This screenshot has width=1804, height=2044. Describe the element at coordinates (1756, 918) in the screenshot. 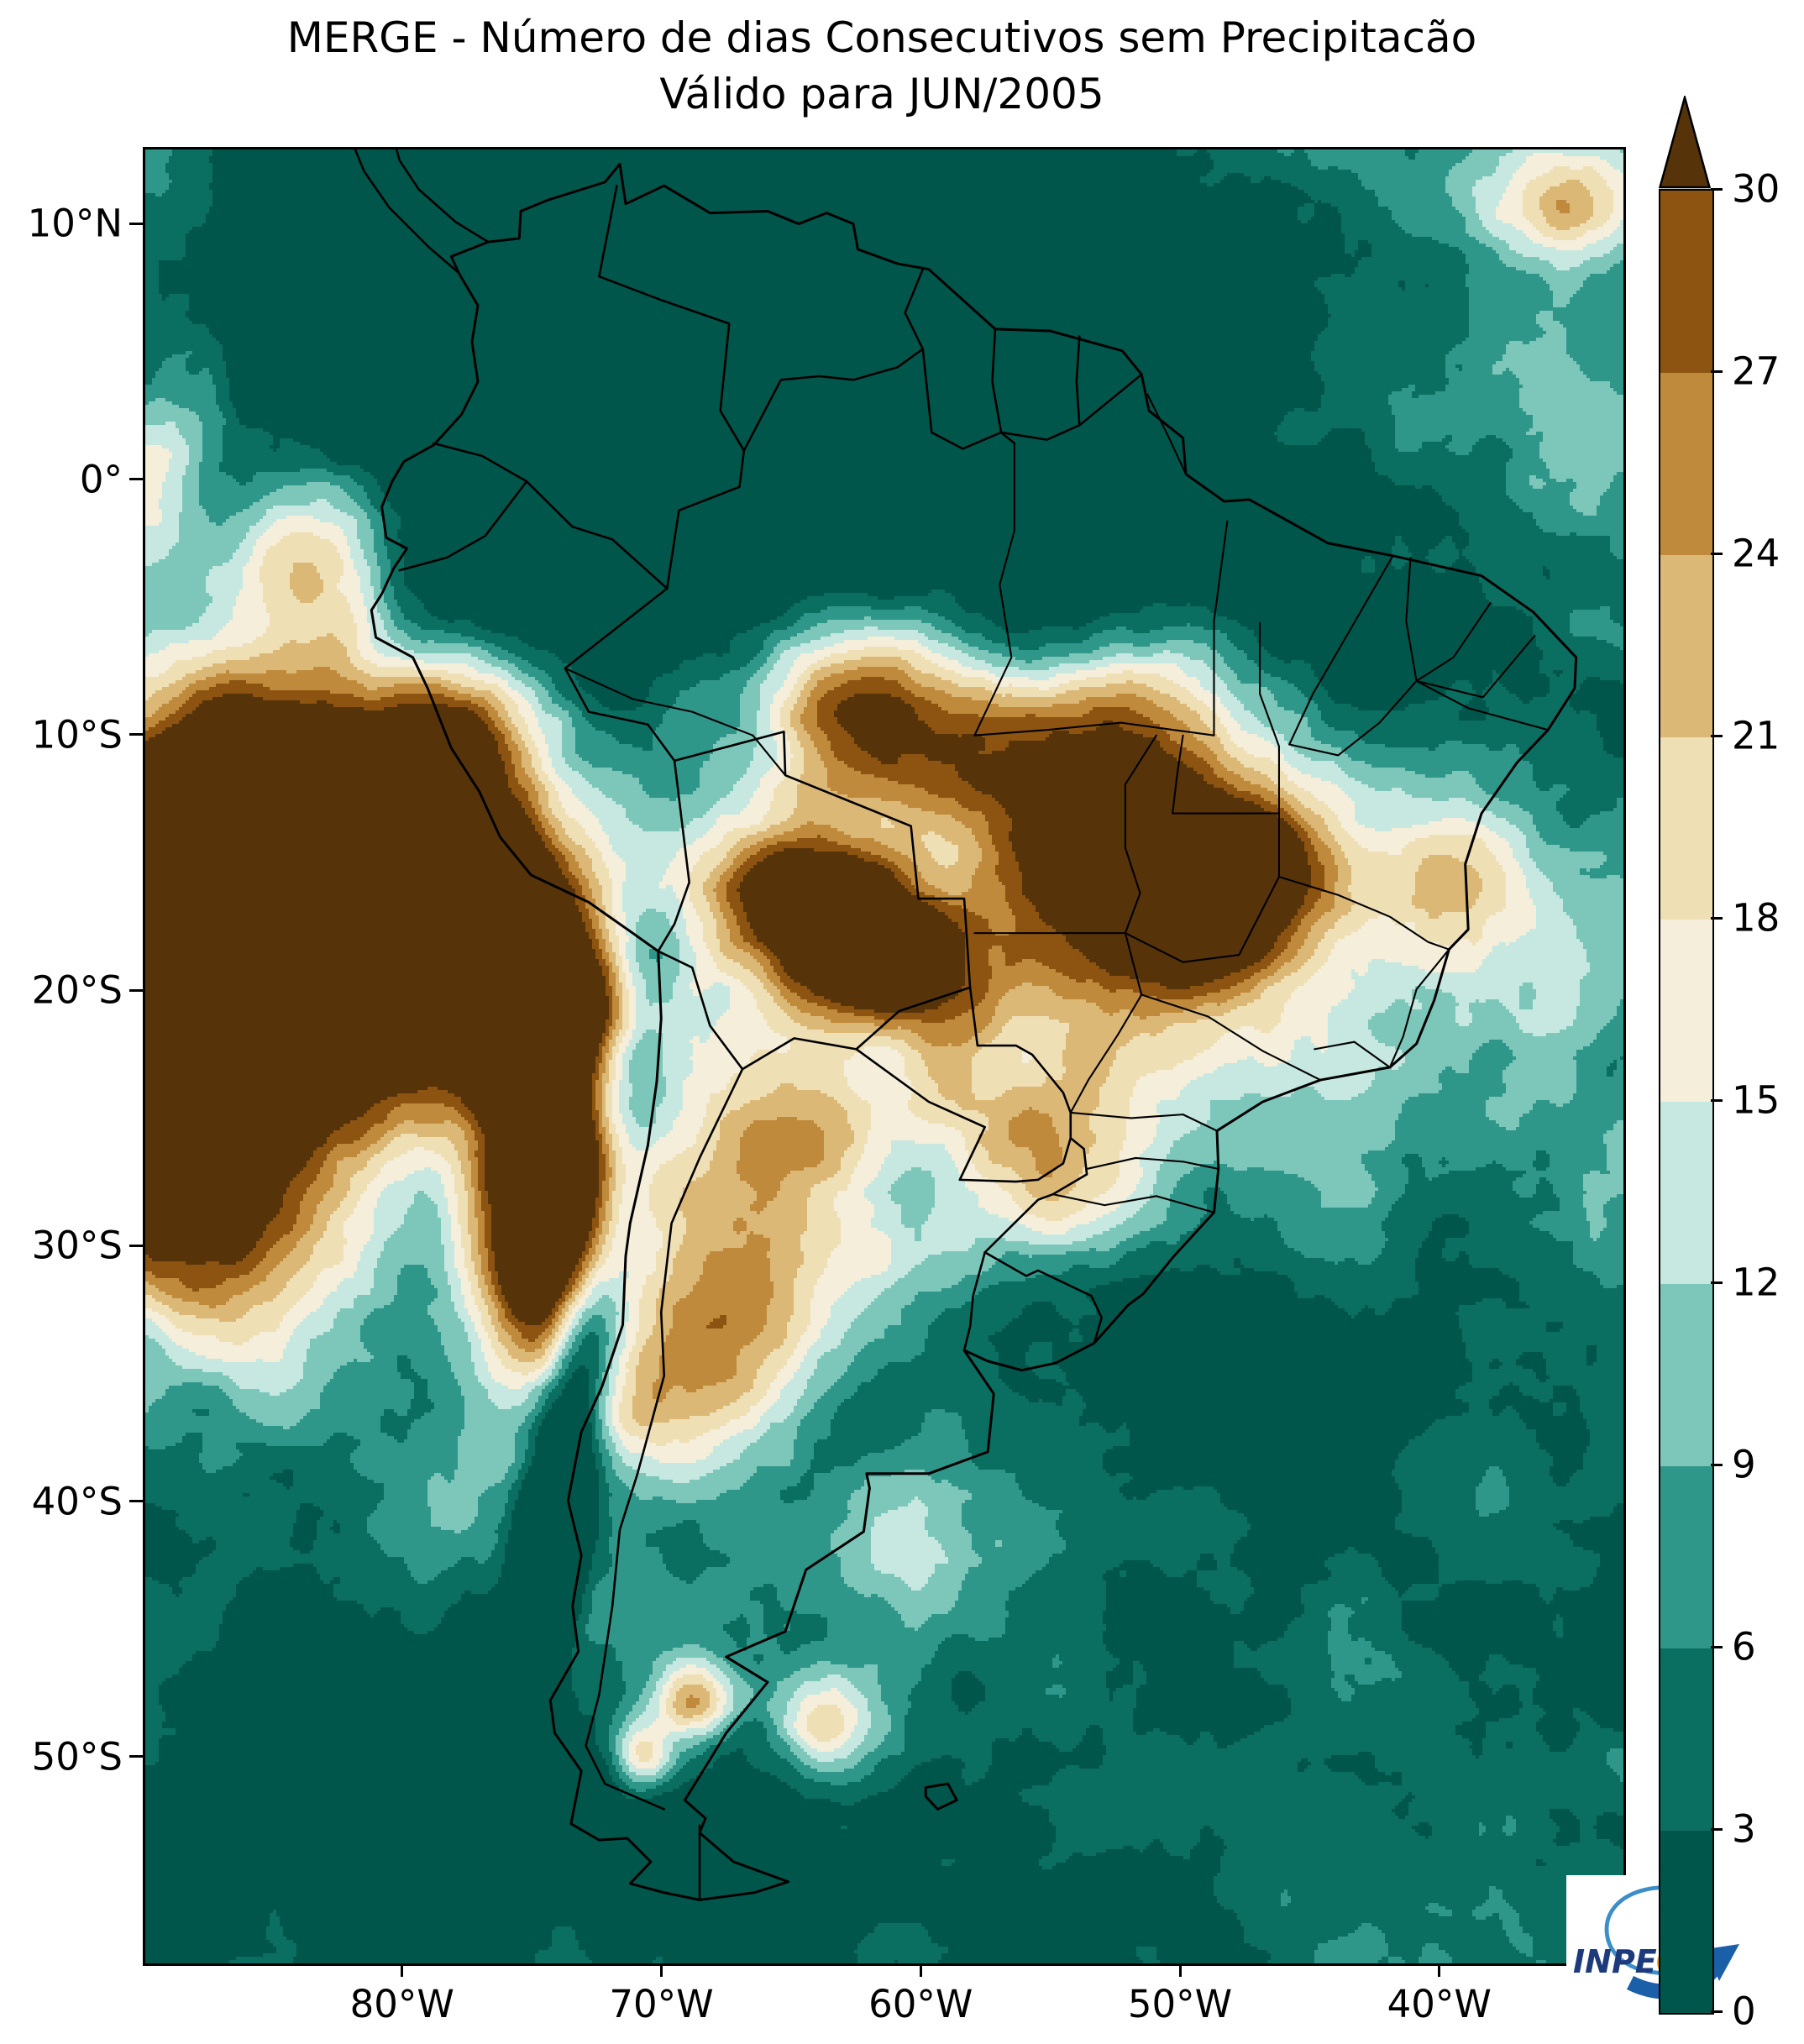

I see `colorbar-tick-label: 18` at that location.